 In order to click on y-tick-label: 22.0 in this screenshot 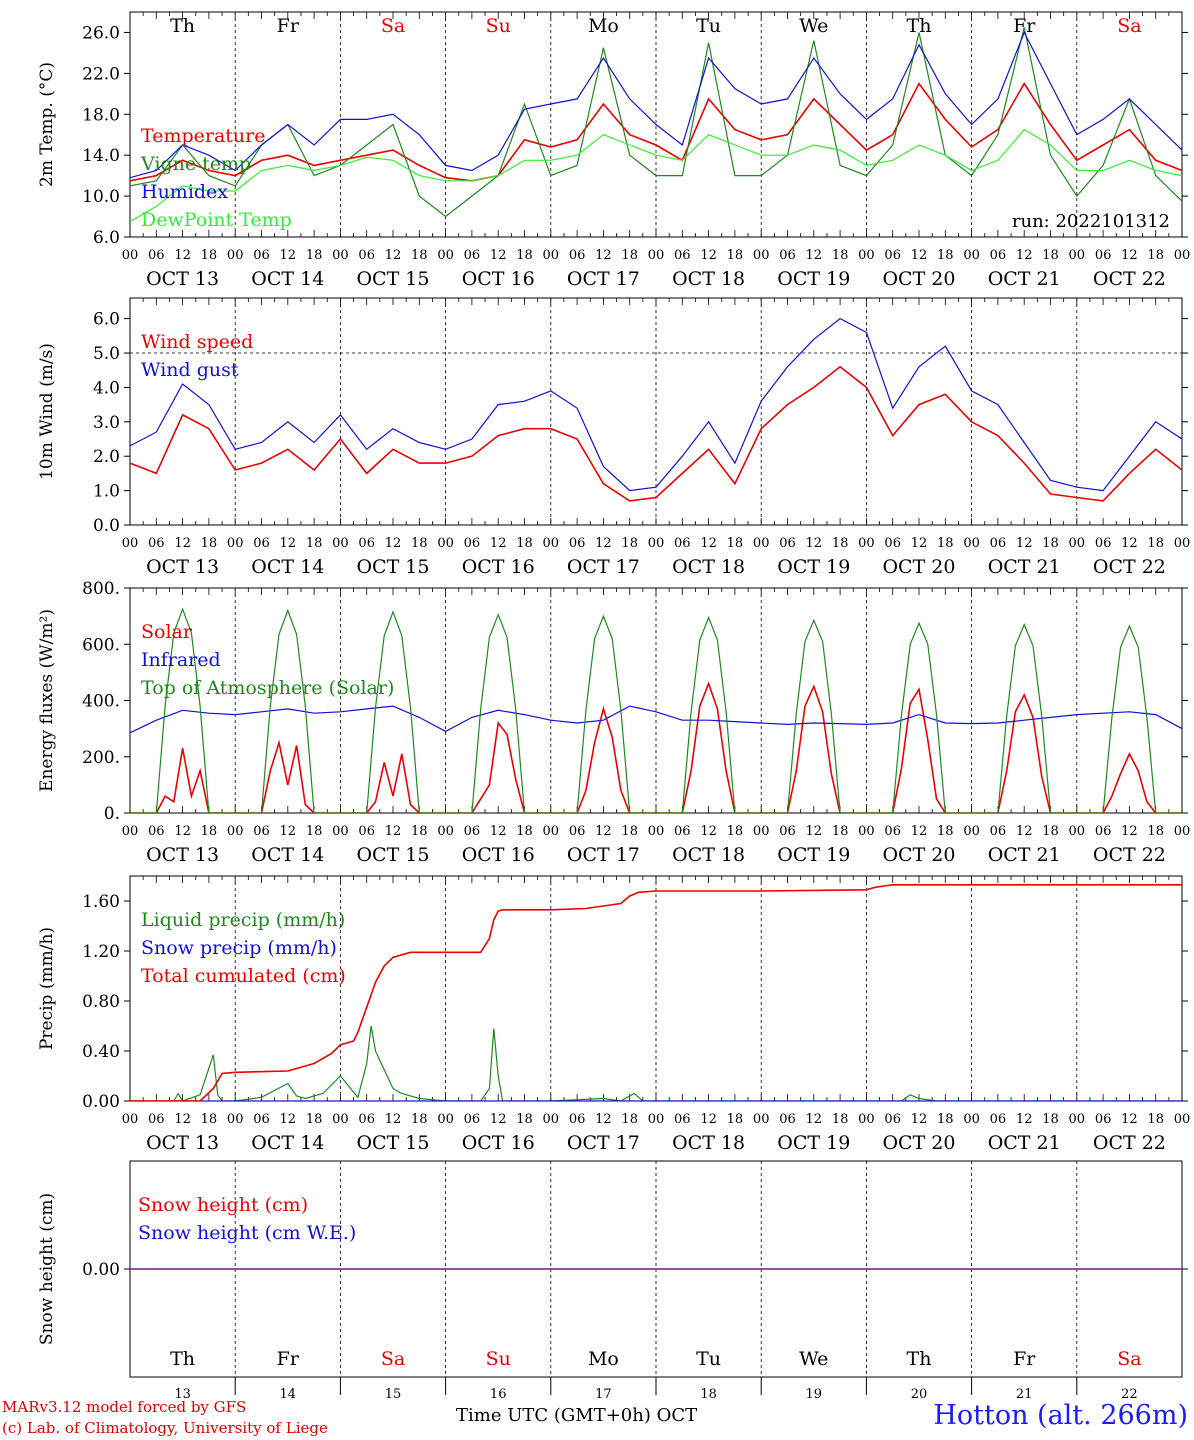, I will do `click(101, 74)`.